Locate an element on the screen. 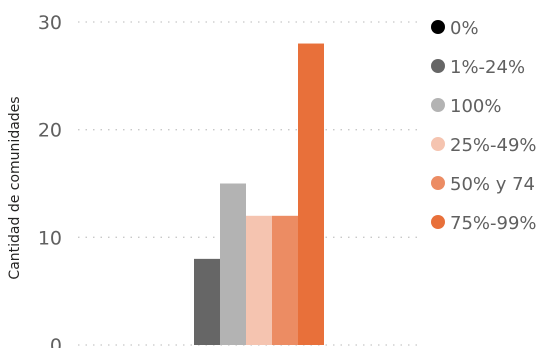 This screenshot has height=348, width=540. legend-label: 75%-99% is located at coordinates (493, 223).